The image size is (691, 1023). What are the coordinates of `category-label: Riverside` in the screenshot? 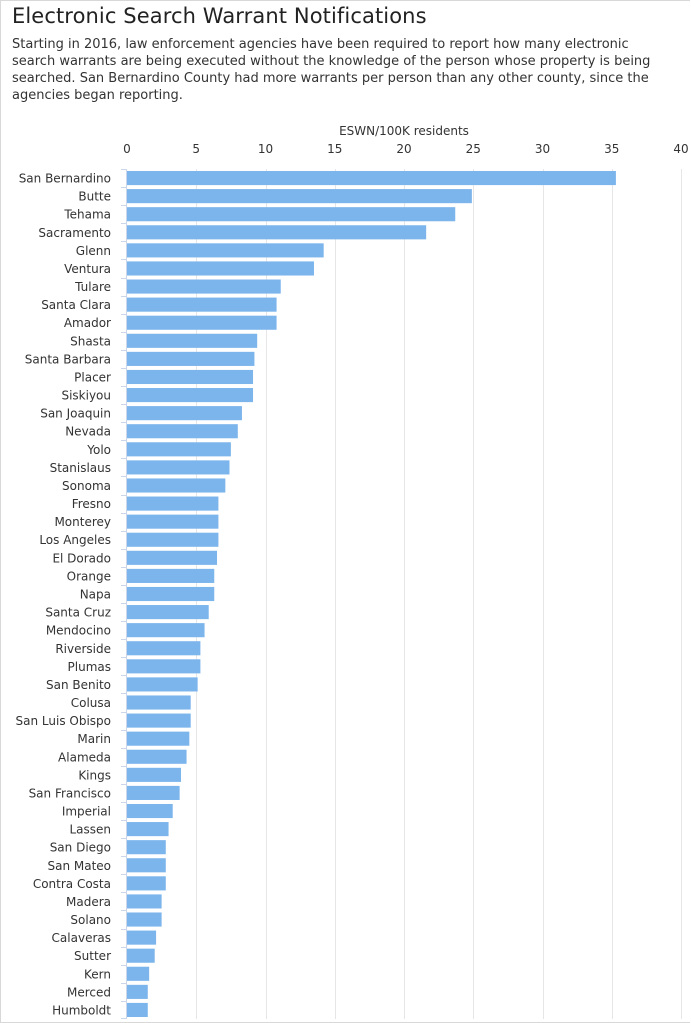 It's located at (83, 649).